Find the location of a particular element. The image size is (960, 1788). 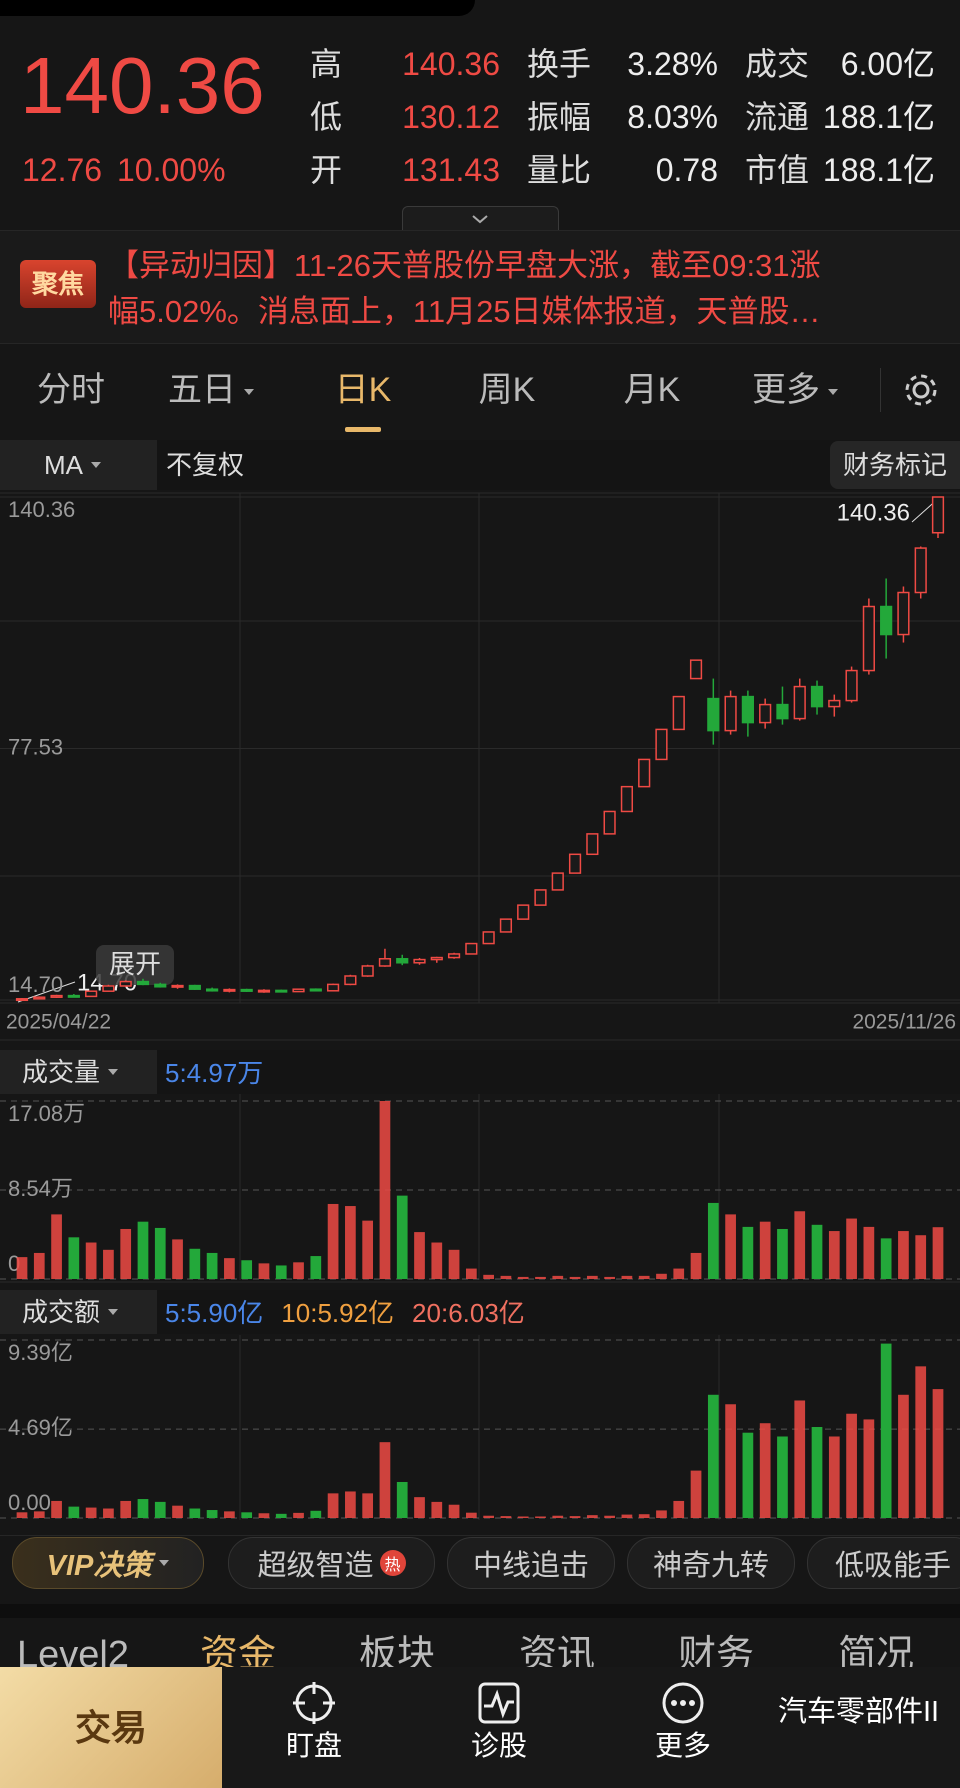

y-tick-label: 9.39亿 is located at coordinates (40, 1352).